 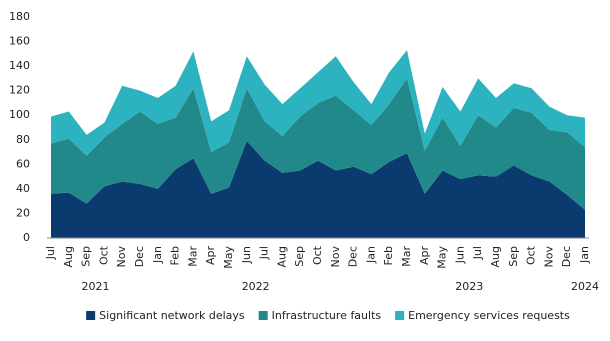 What do you see at coordinates (23, 139) in the screenshot?
I see `y-tick-label: 80` at bounding box center [23, 139].